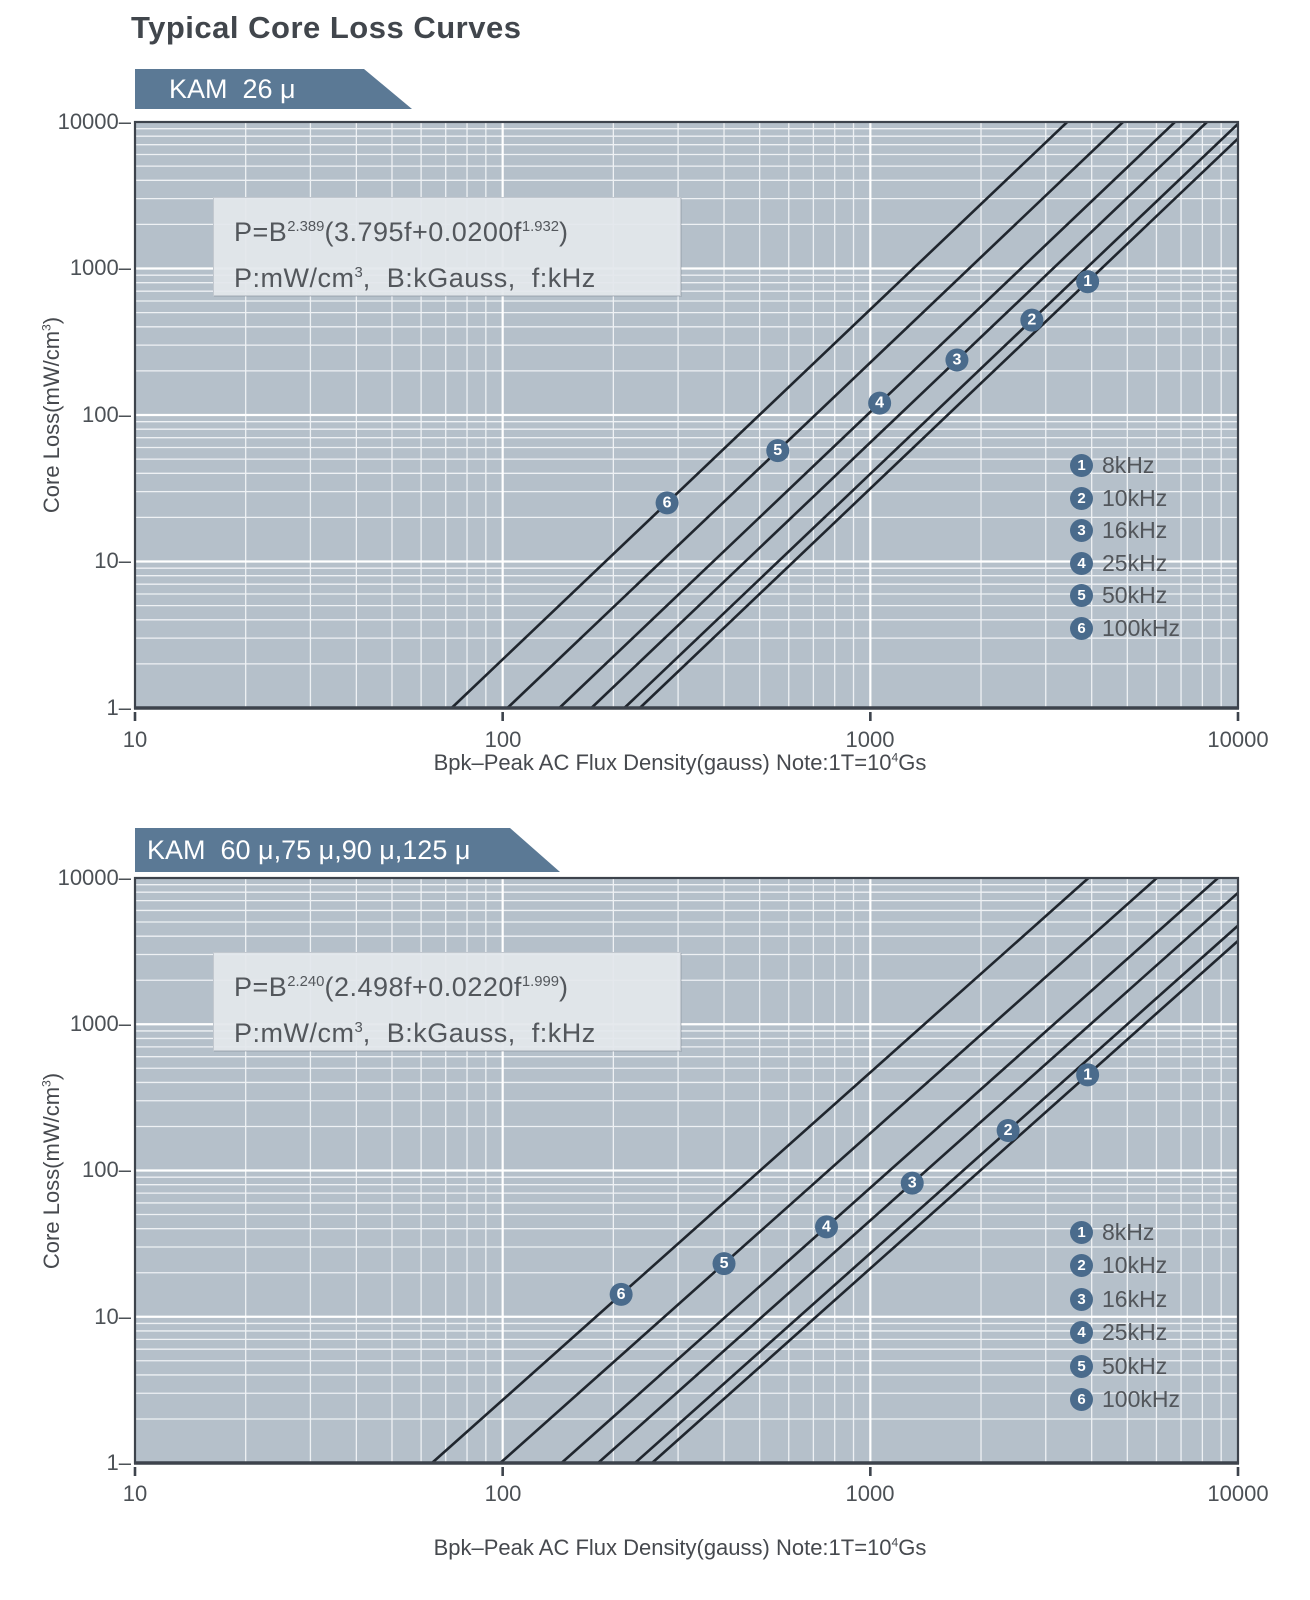 This screenshot has height=1600, width=1310. Describe the element at coordinates (306, 982) in the screenshot. I see `formula-exponent: 2.240` at that location.